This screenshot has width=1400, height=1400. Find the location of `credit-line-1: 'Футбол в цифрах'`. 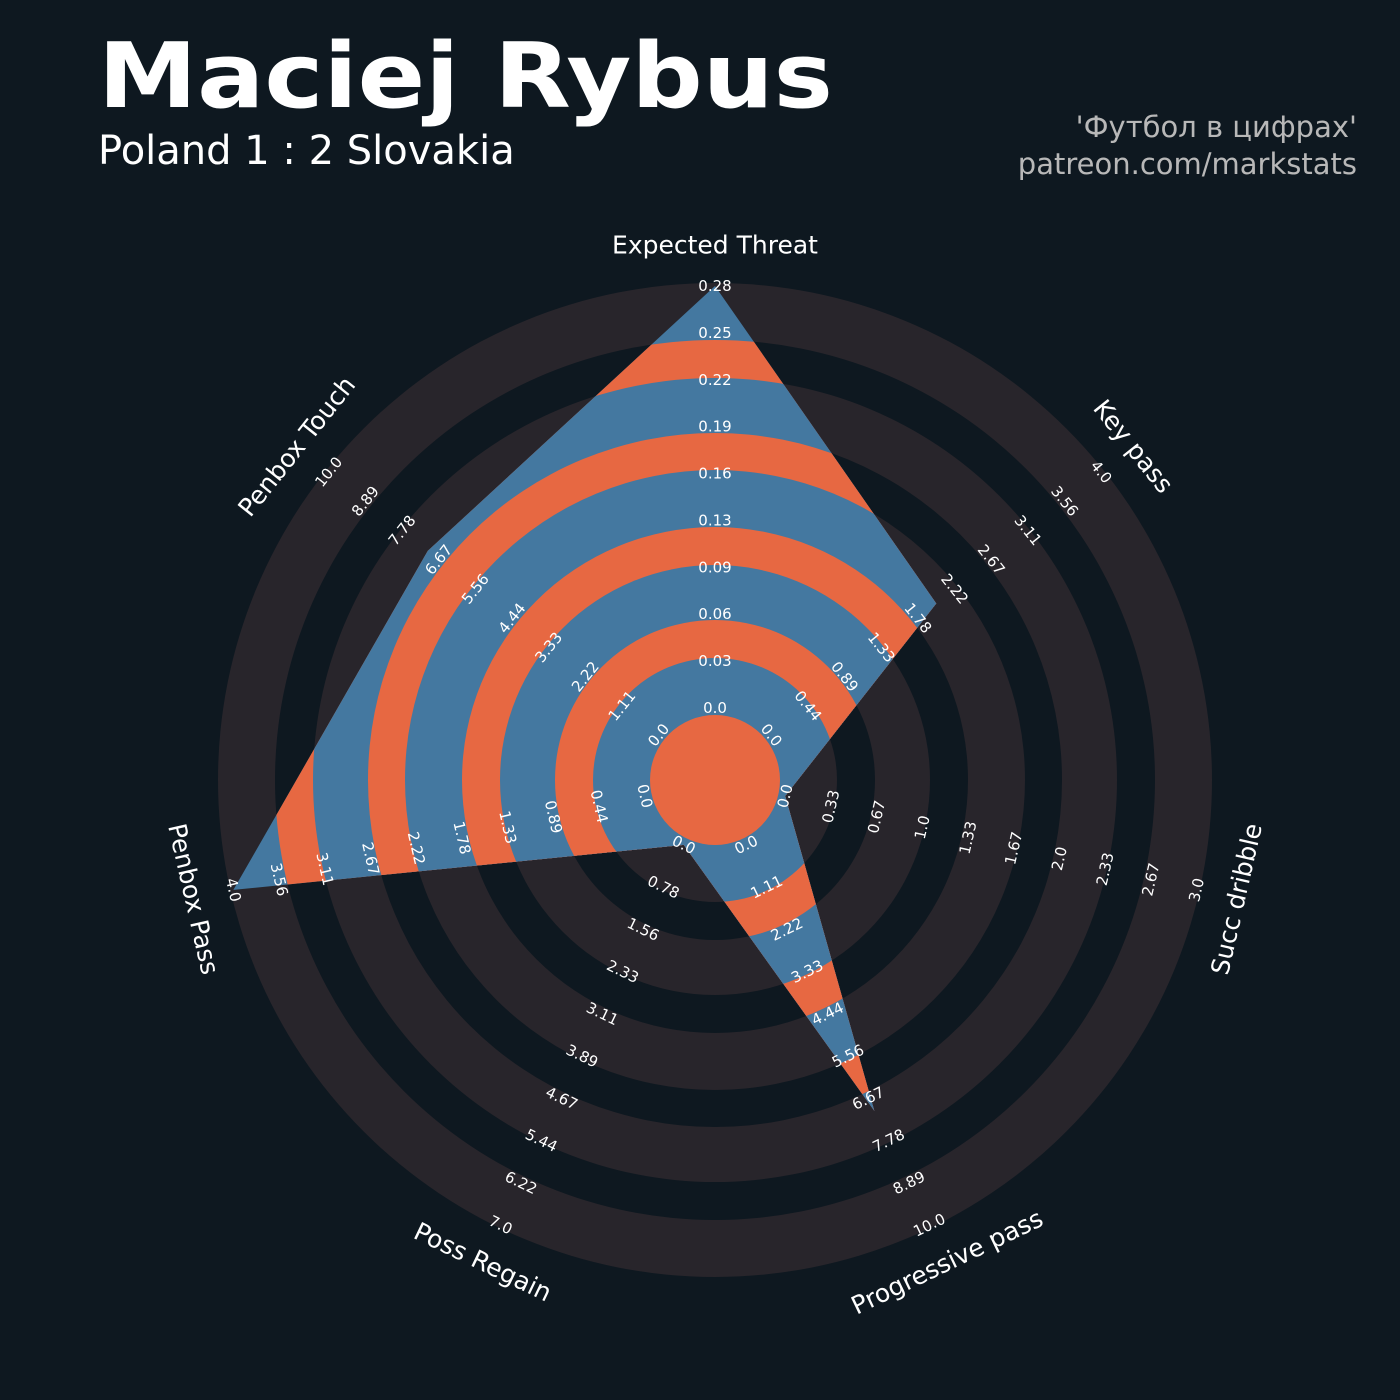

credit-line-1: 'Футбол в цифрах' is located at coordinates (1216, 127).